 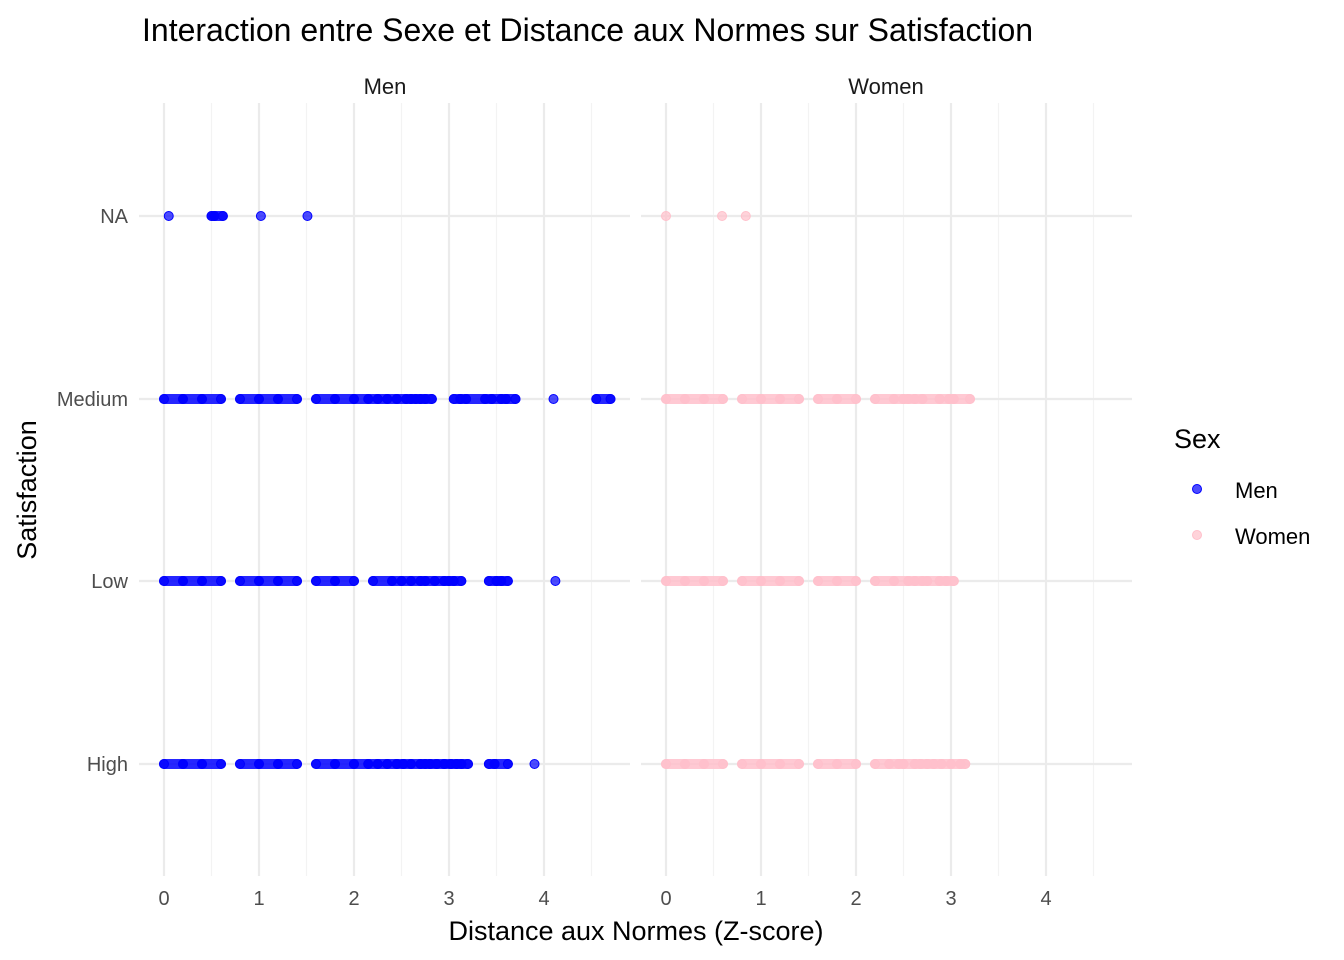 What do you see at coordinates (1197, 489) in the screenshot?
I see `legend-key-men` at bounding box center [1197, 489].